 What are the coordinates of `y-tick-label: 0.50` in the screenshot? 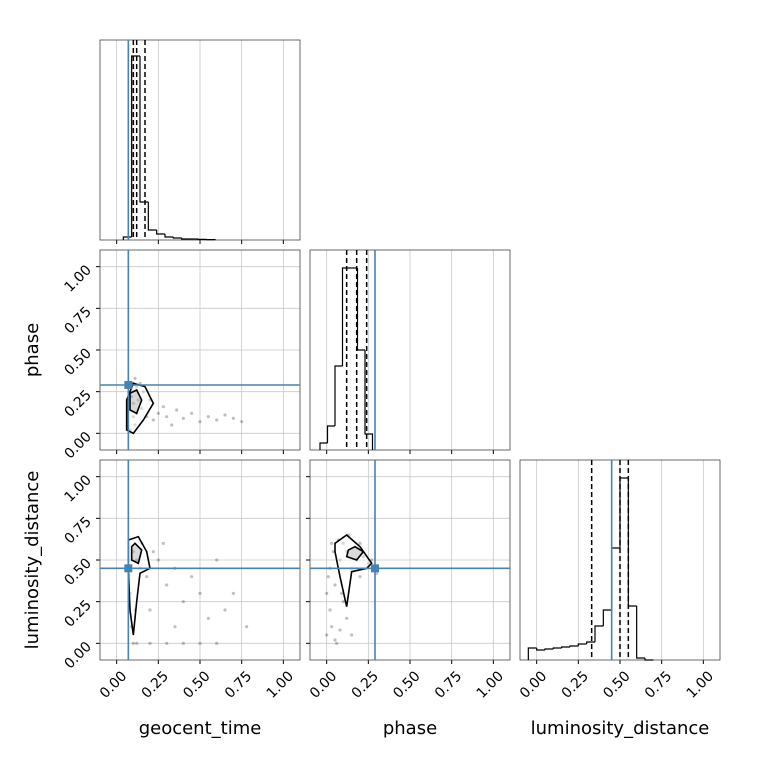 It's located at (77, 362).